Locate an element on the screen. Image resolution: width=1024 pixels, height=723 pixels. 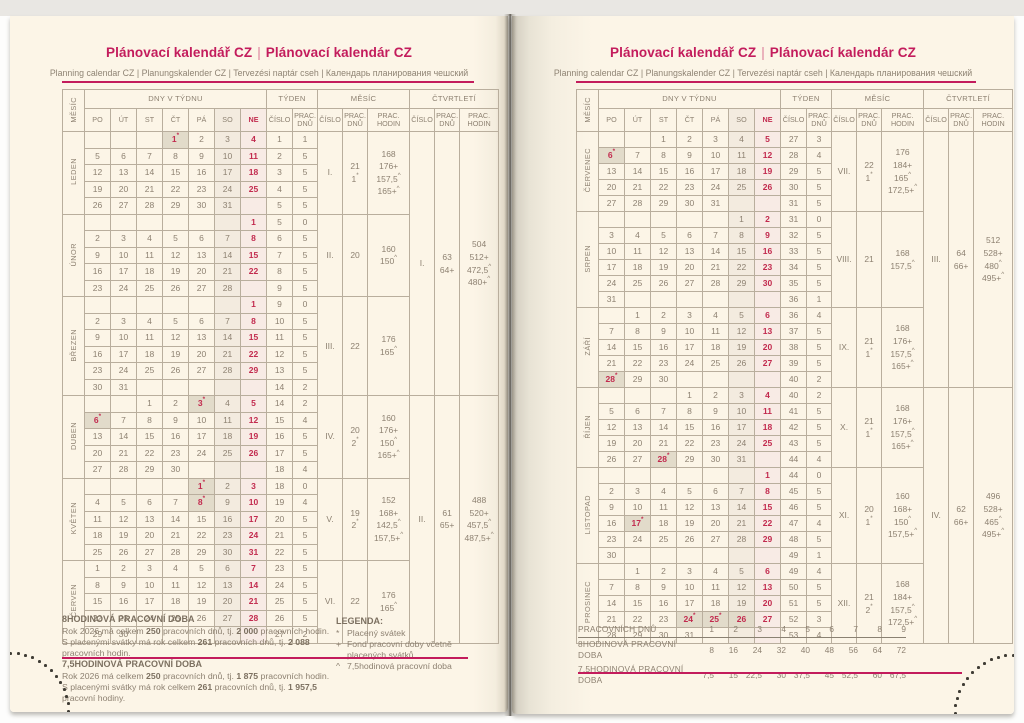
month-workdays-header: PRAC. DNŮ is located at coordinates (869, 120).